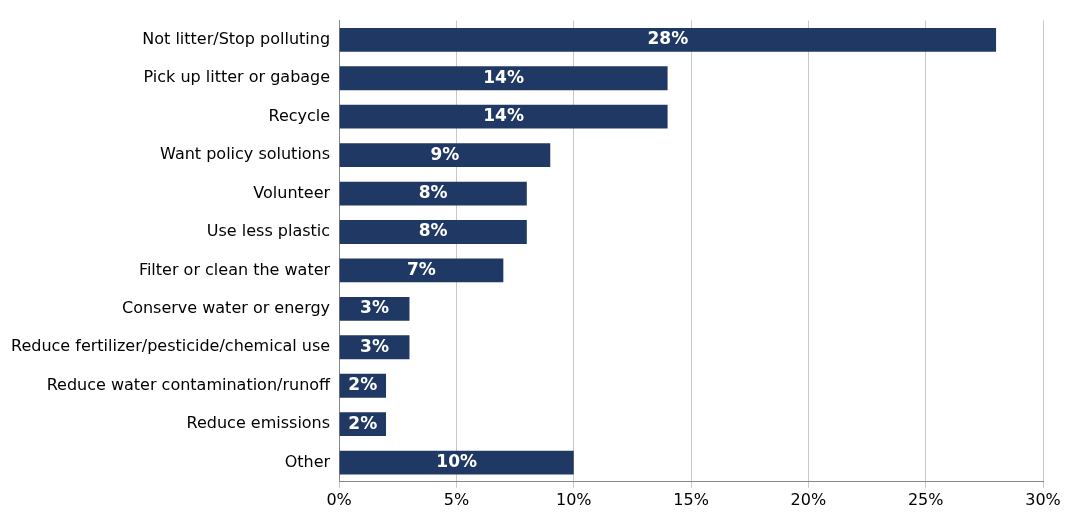 This screenshot has width=1081, height=521. I want to click on y-tick-label: Conserve water or energy, so click(226, 308).